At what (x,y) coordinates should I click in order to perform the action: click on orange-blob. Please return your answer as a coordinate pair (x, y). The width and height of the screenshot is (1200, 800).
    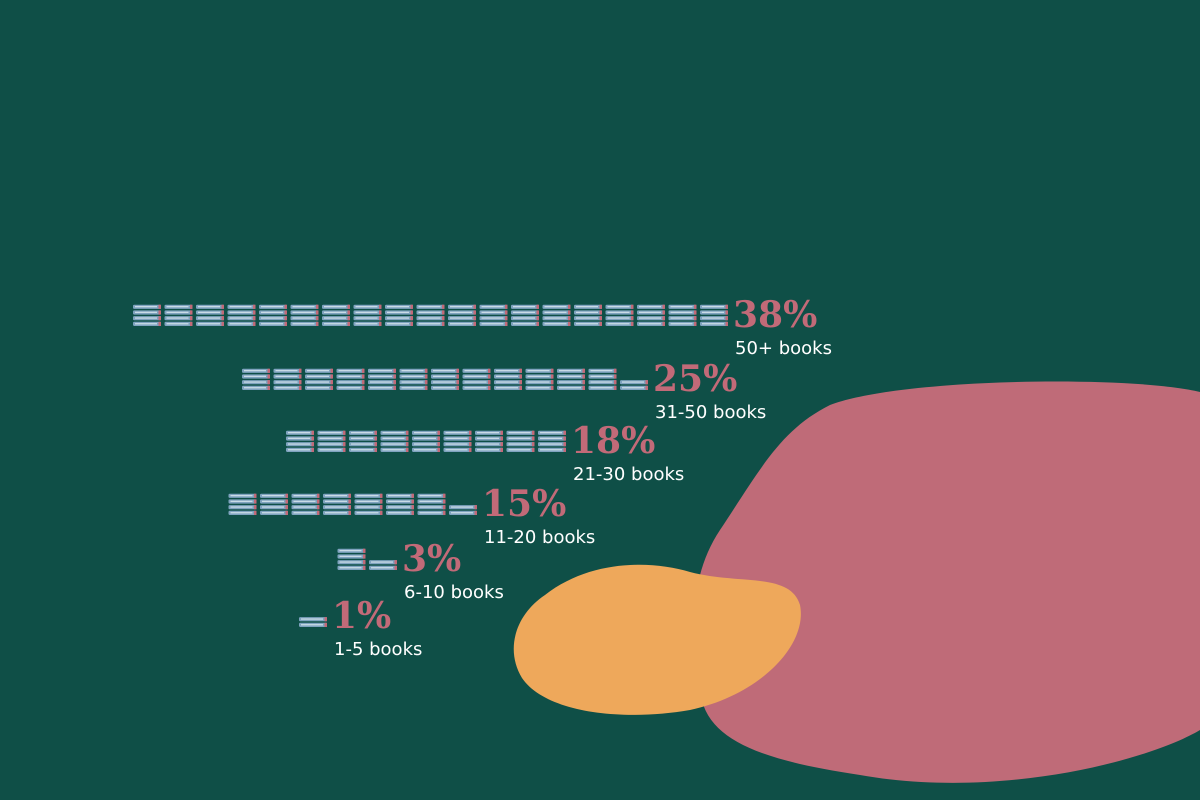
    Looking at the image, I should click on (657, 639).